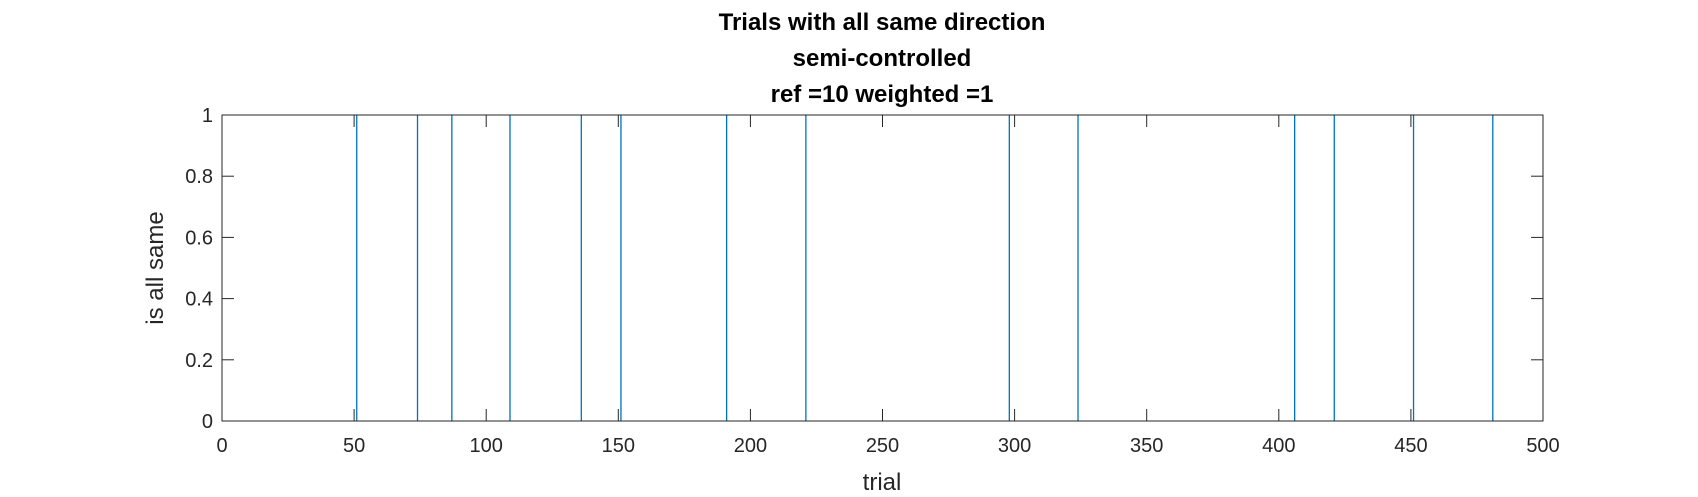 Image resolution: width=1698 pixels, height=497 pixels. What do you see at coordinates (486, 446) in the screenshot?
I see `x-tick-label-100: 100` at bounding box center [486, 446].